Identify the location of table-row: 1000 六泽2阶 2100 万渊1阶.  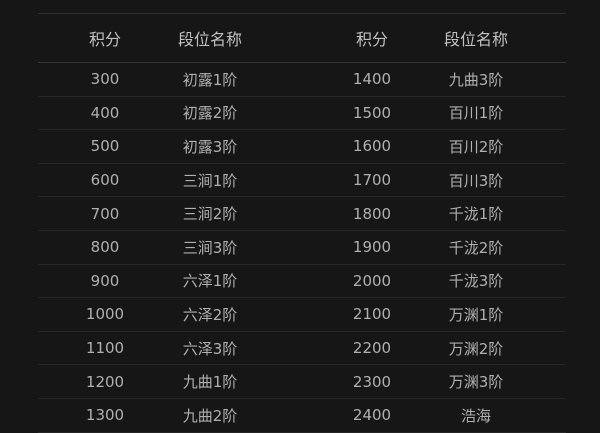
(302, 315).